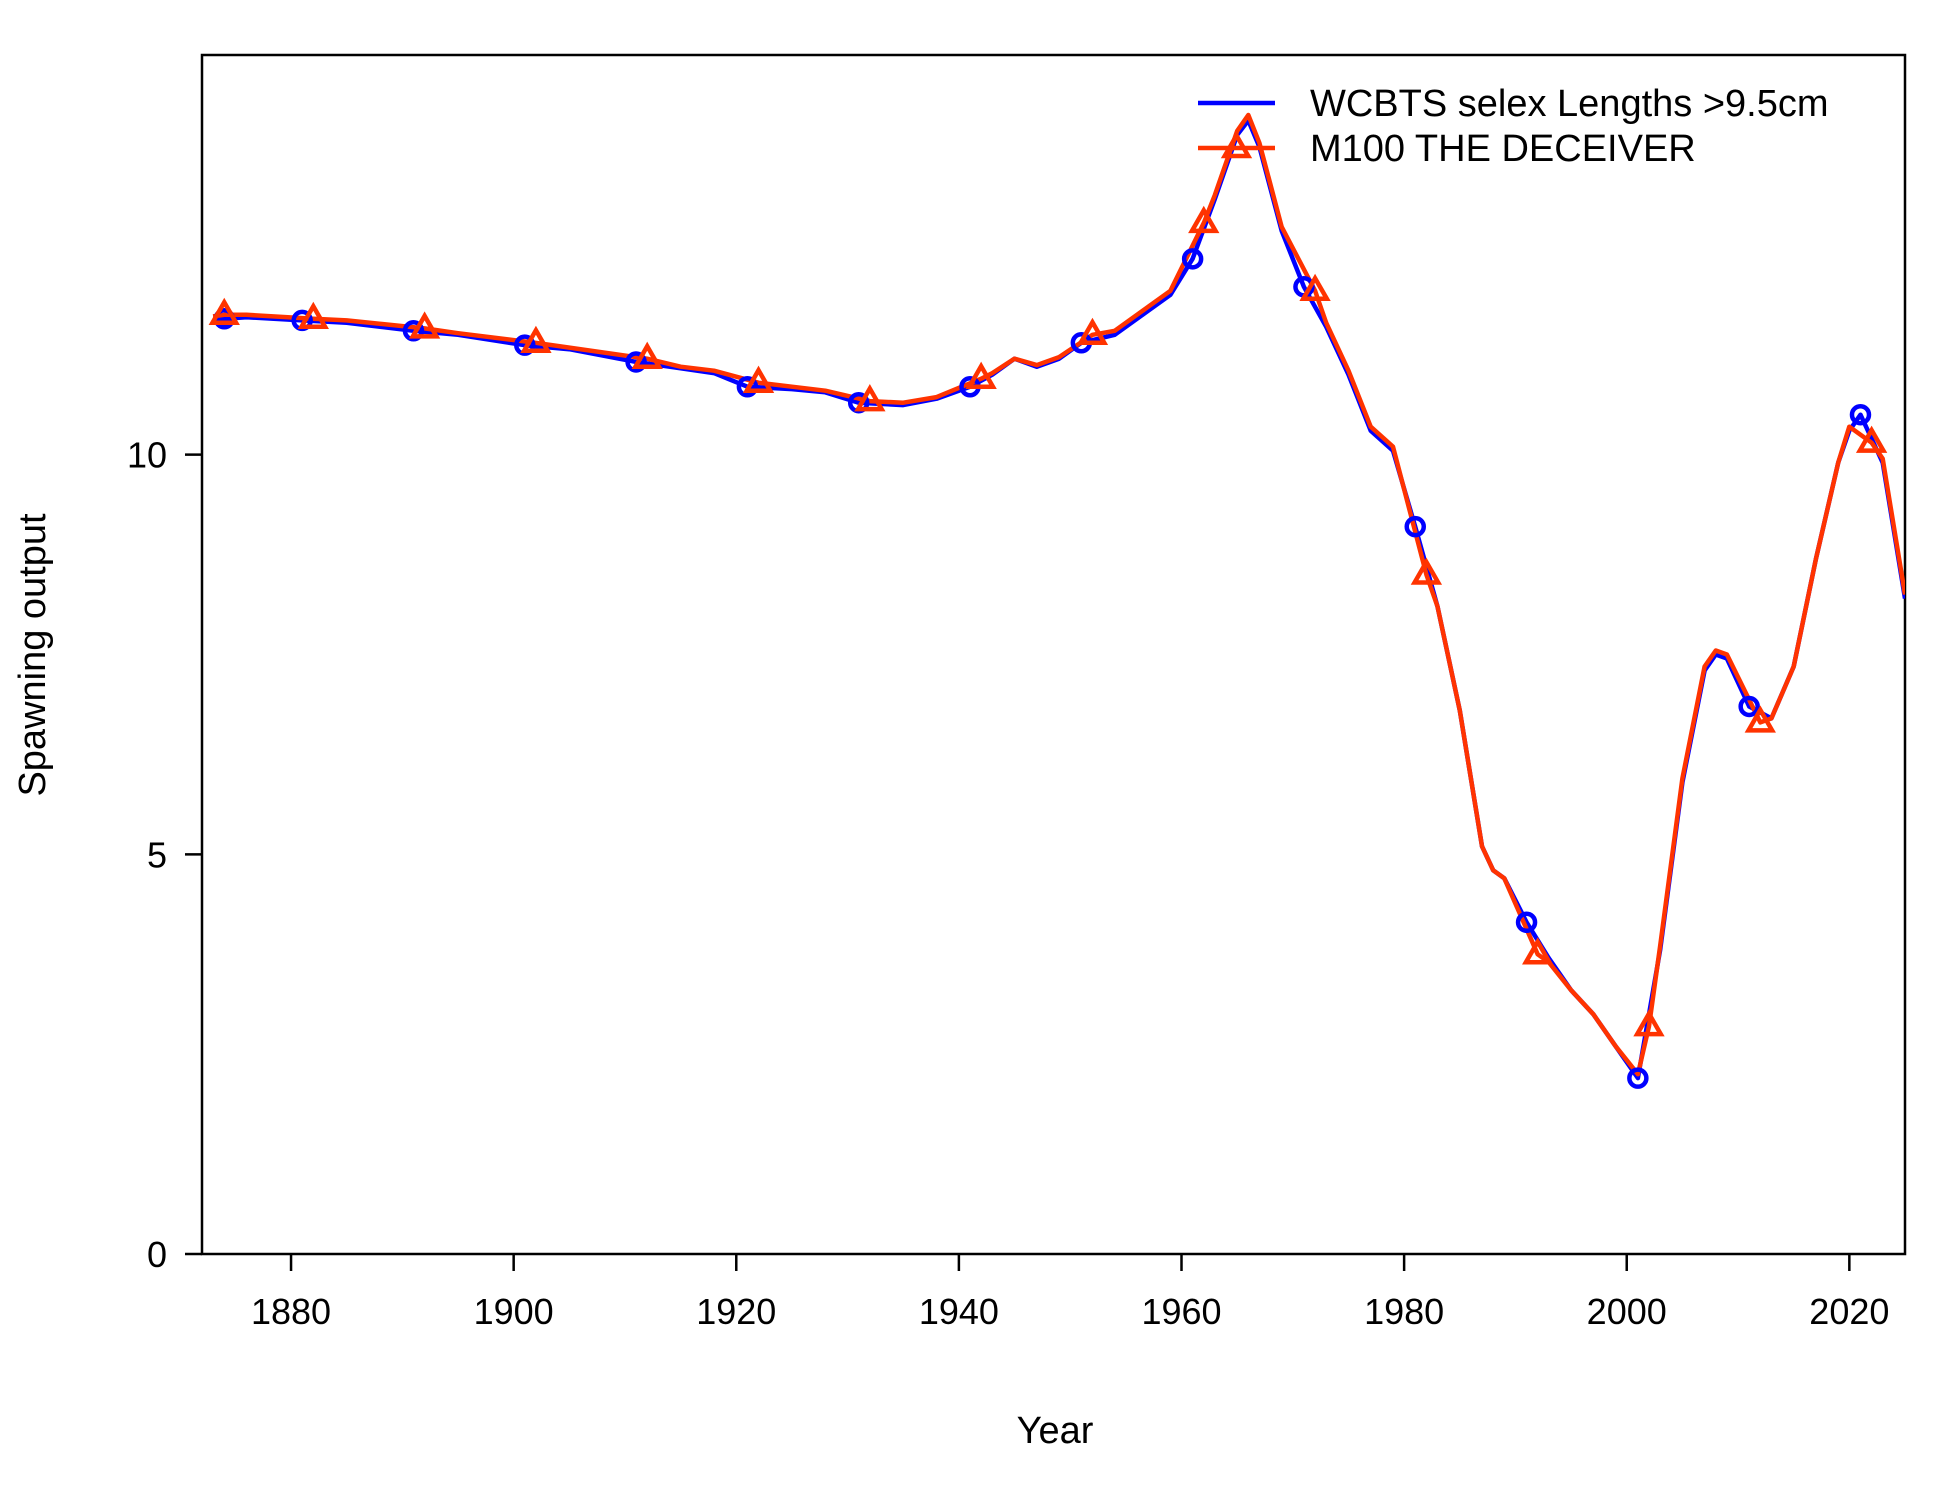 Image resolution: width=1950 pixels, height=1500 pixels. Describe the element at coordinates (157, 1254) in the screenshot. I see `y-tick-label: 0` at that location.